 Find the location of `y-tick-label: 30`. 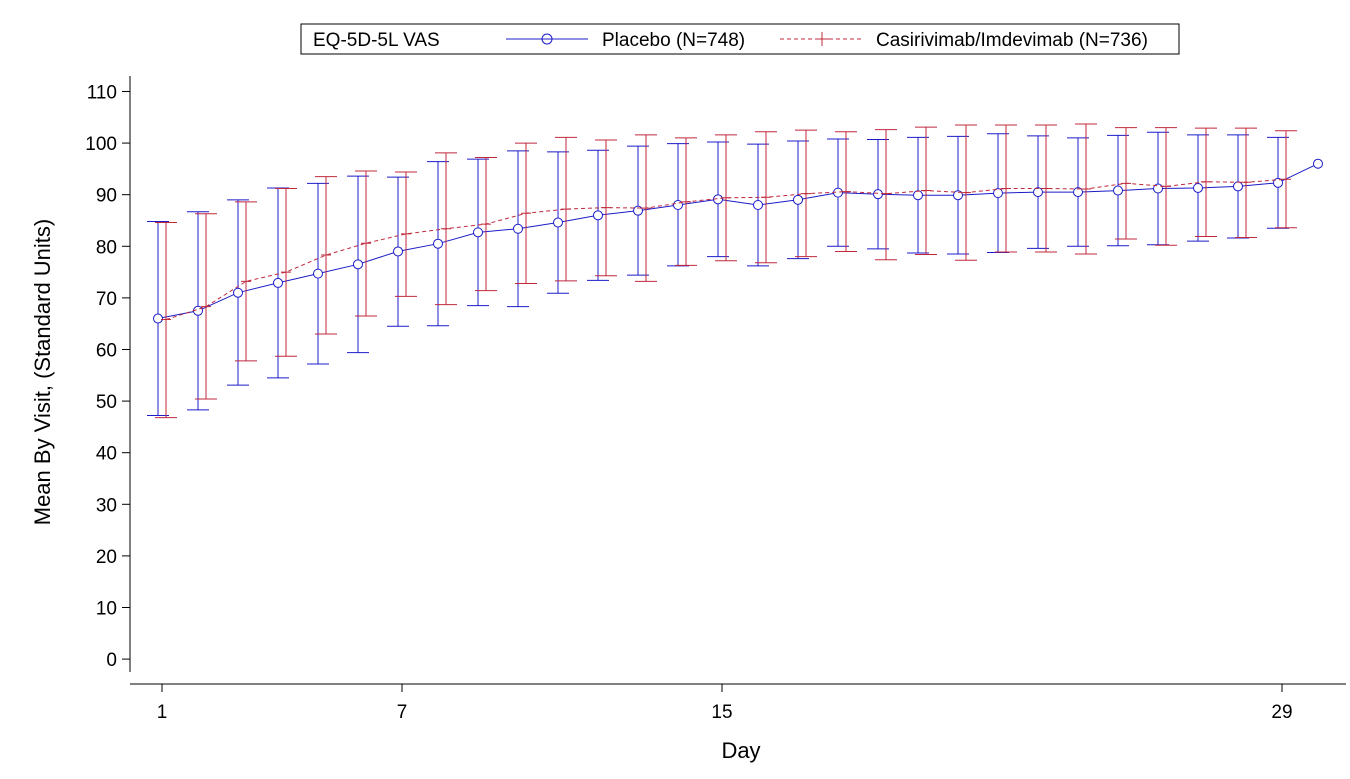

y-tick-label: 30 is located at coordinates (106, 505).